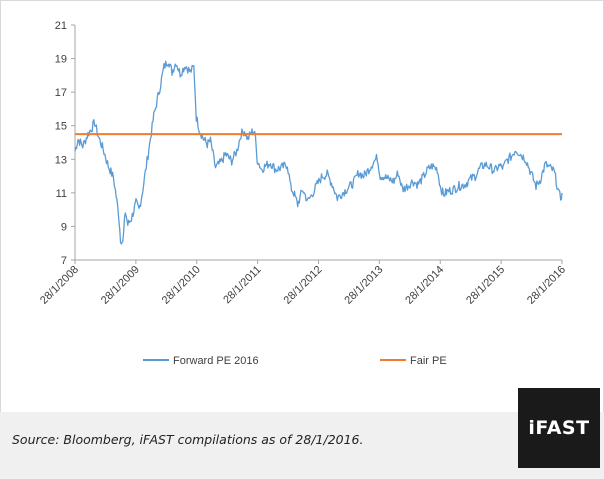 This screenshot has width=604, height=479. Describe the element at coordinates (303, 285) in the screenshot. I see `x-tick-label: 28/1/2012` at that location.